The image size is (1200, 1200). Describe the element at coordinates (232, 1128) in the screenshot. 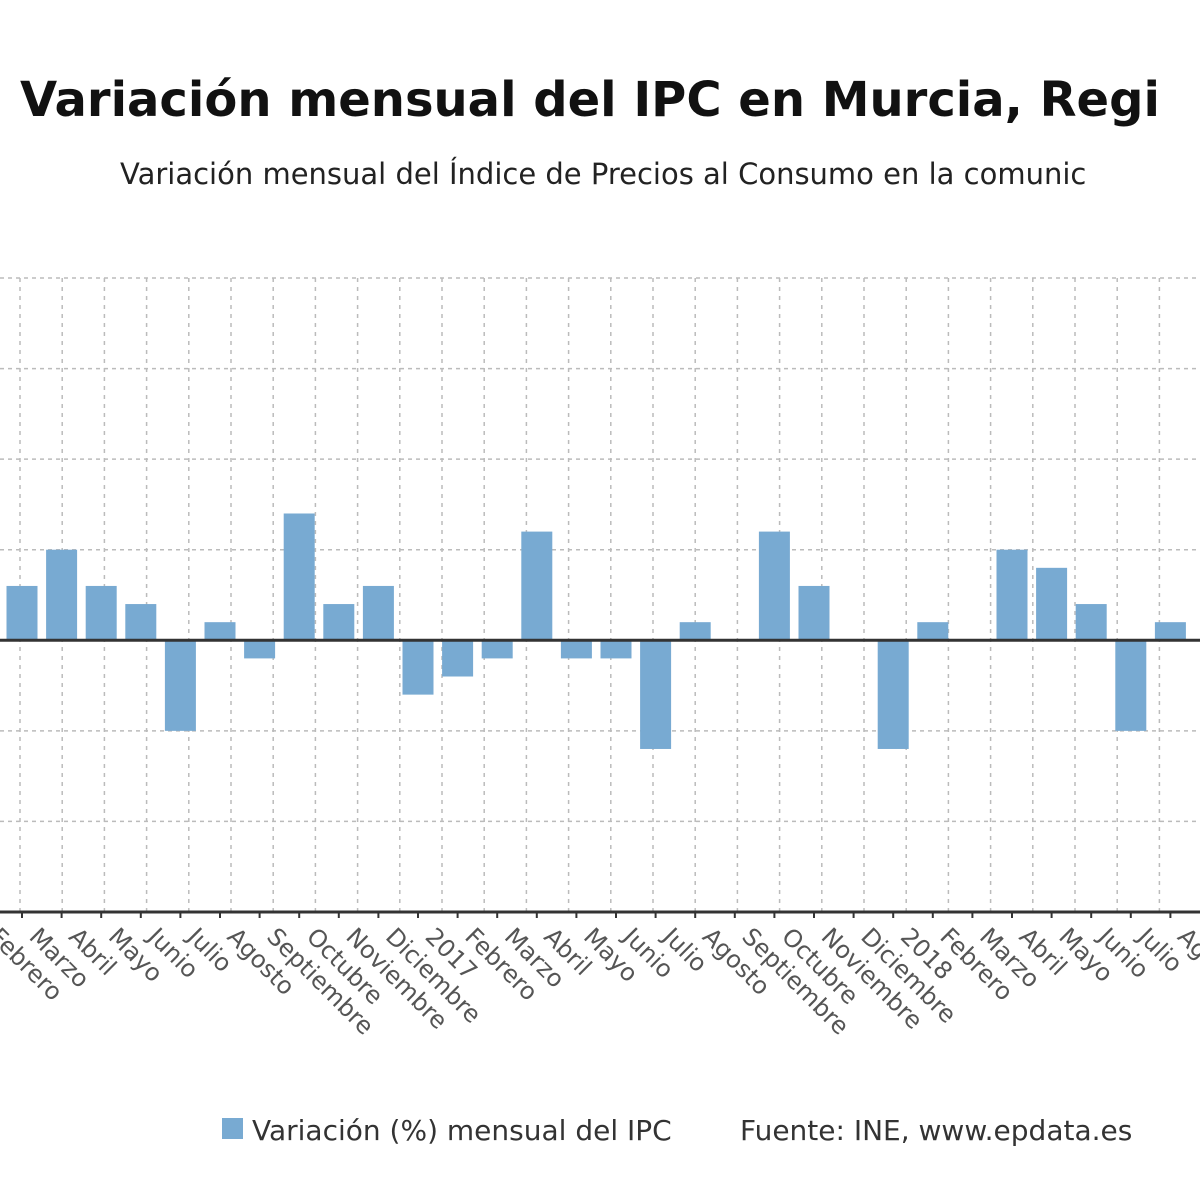

I see `legend-swatch` at that location.